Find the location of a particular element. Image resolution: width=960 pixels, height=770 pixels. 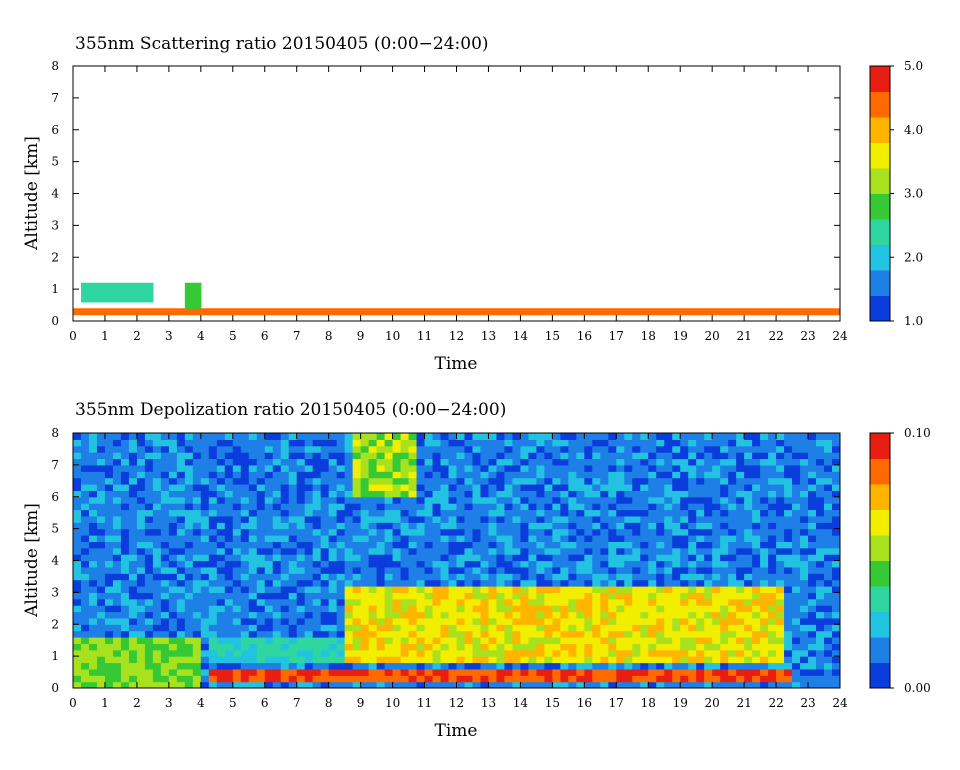

y-tick-label: 3 is located at coordinates (55, 225).